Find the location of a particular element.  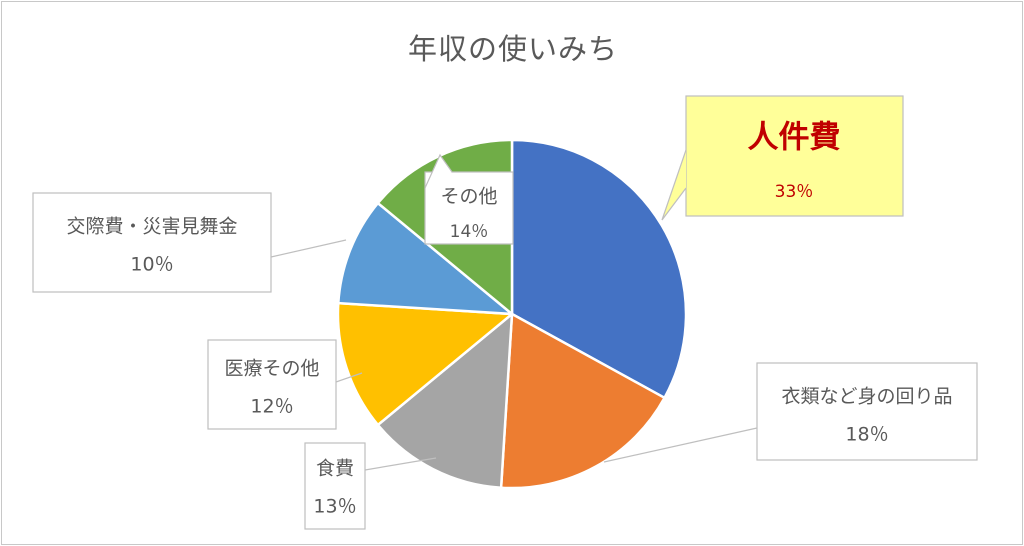

data-label-name-3: 食費 is located at coordinates (335, 469).